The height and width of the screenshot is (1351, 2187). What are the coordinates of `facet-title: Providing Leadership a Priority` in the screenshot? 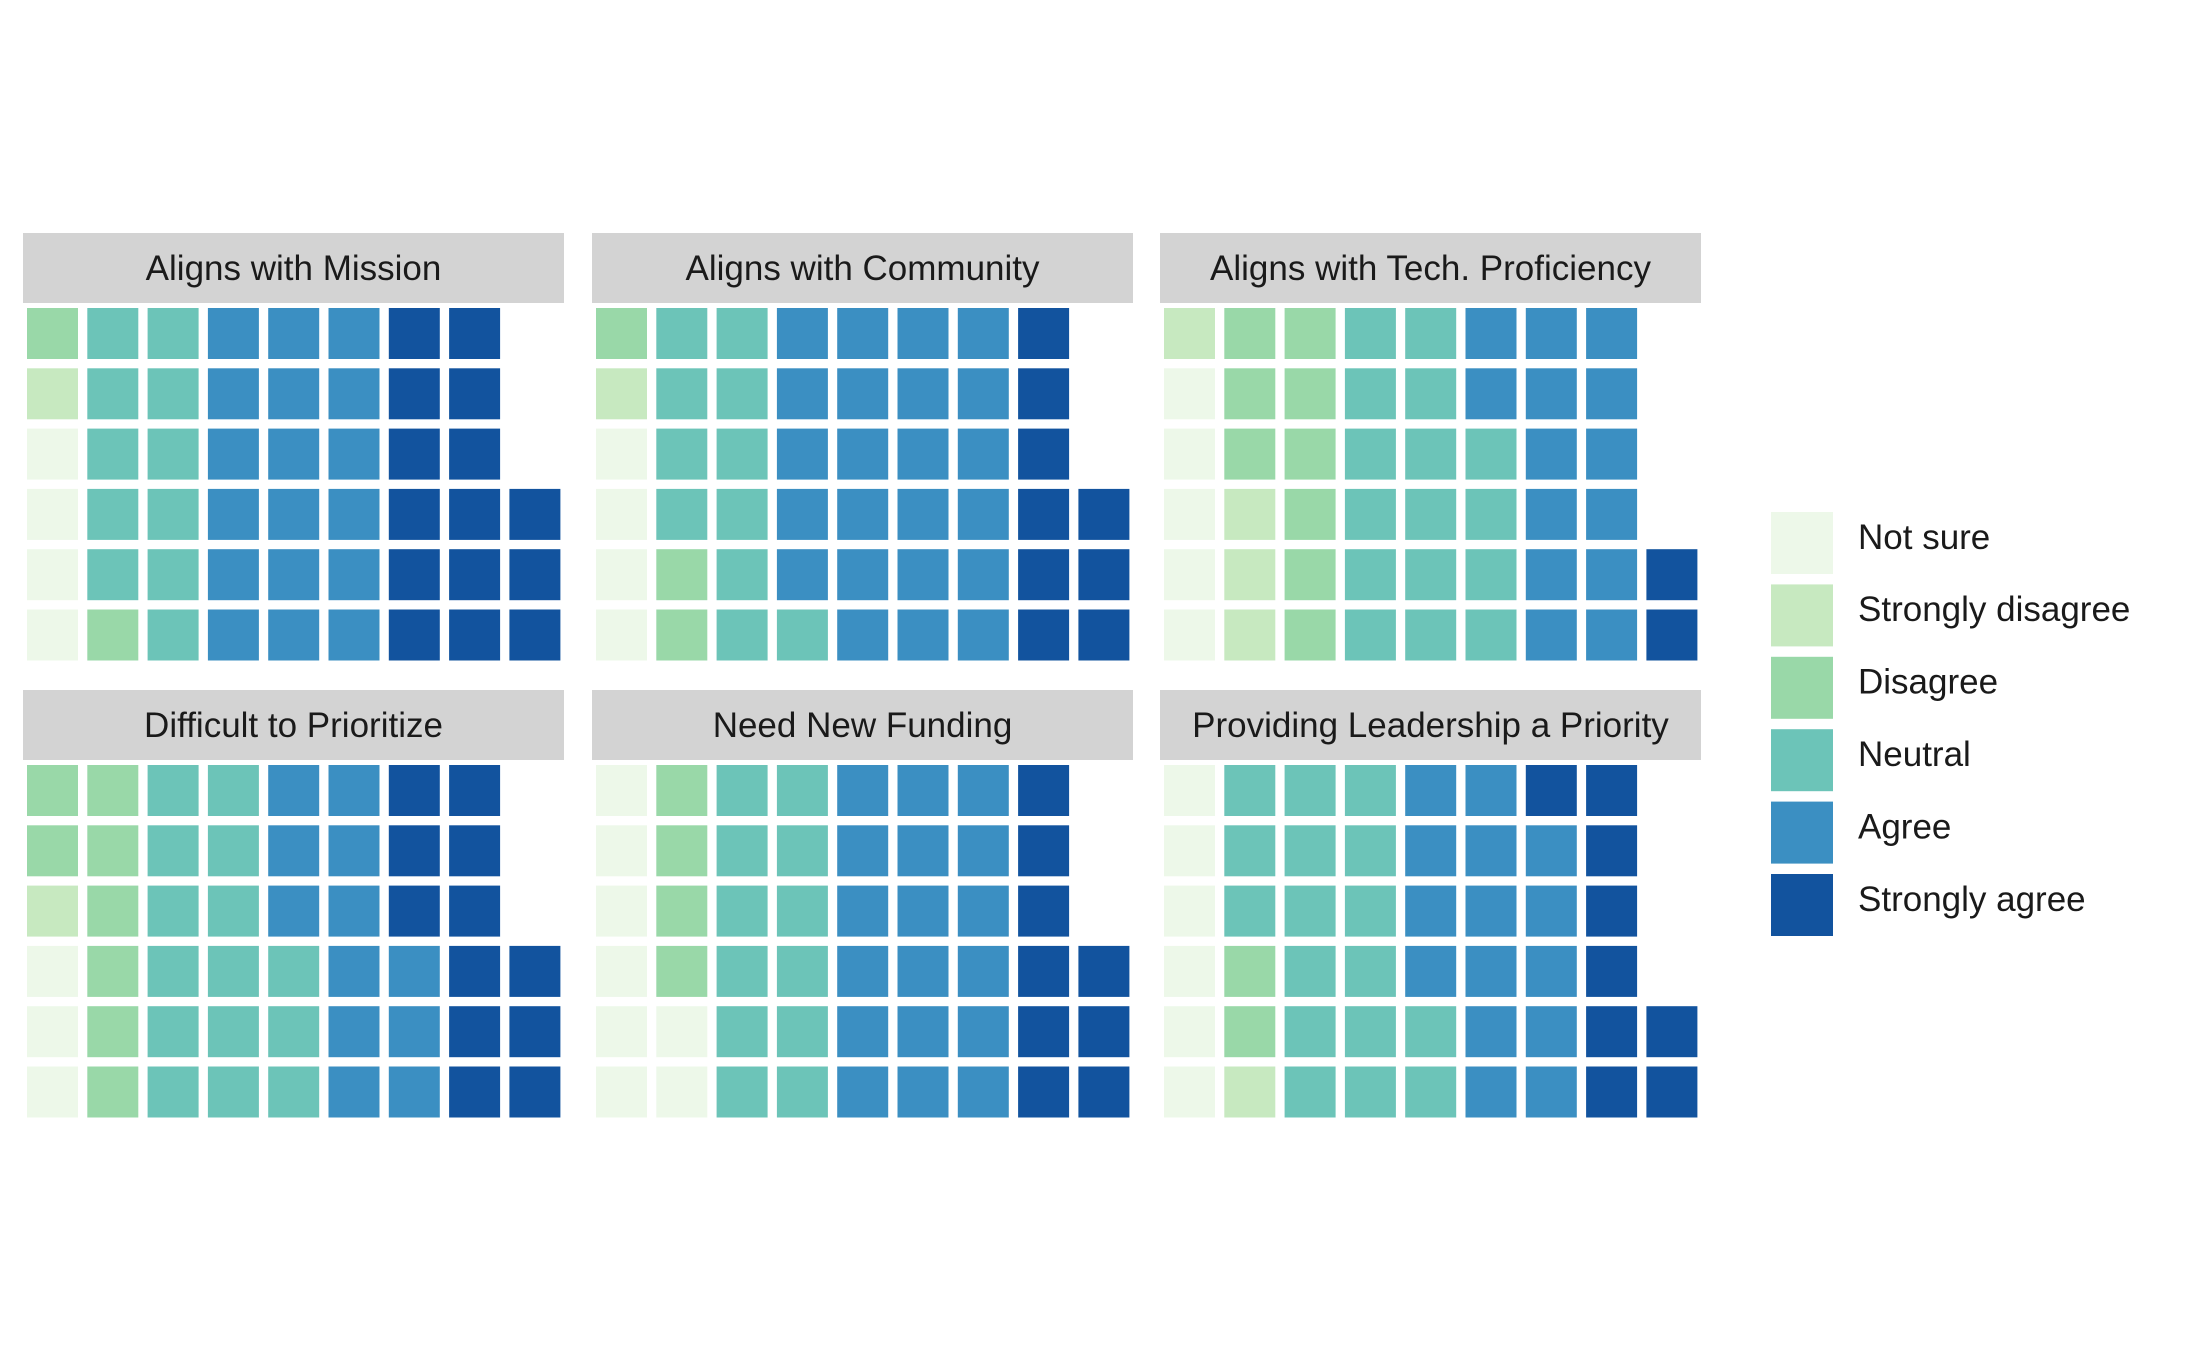 It's located at (1430, 725).